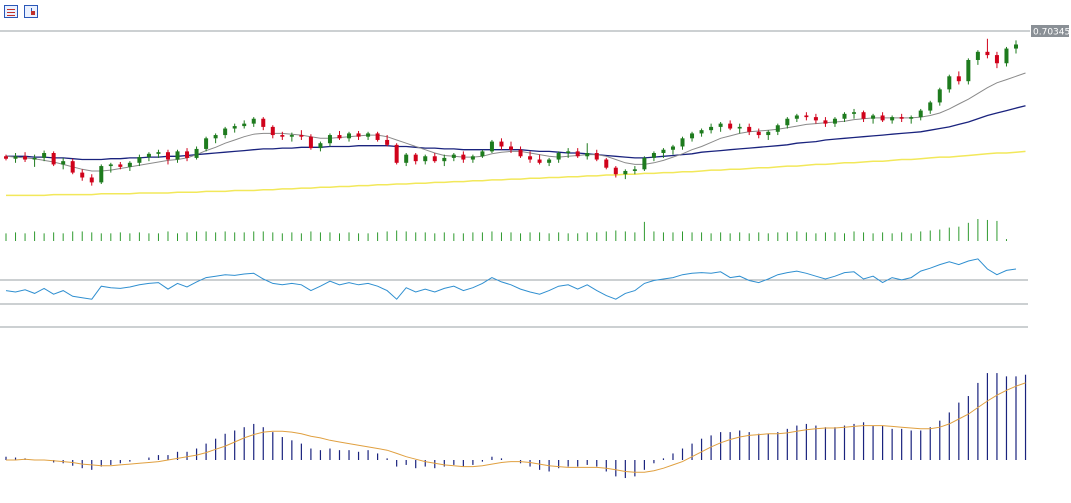  What do you see at coordinates (506, 230) in the screenshot?
I see `volume-bars` at bounding box center [506, 230].